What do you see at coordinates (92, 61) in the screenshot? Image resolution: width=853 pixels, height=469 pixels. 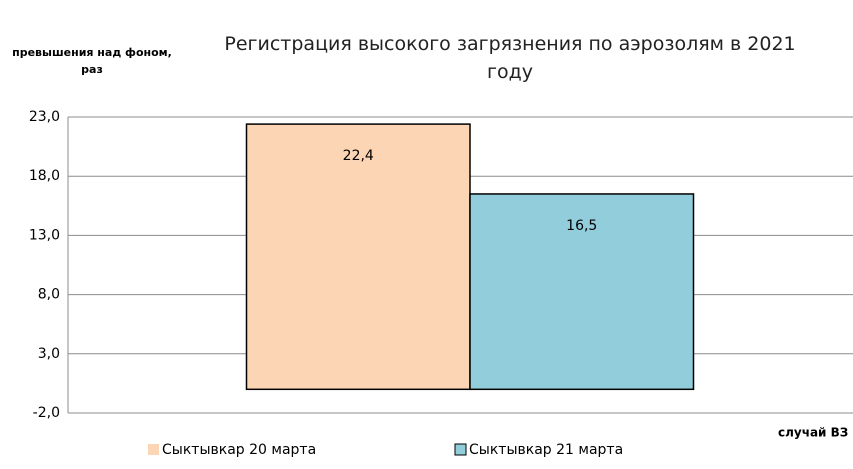 I see `y-axis-label: превышения над фоном, раз` at bounding box center [92, 61].